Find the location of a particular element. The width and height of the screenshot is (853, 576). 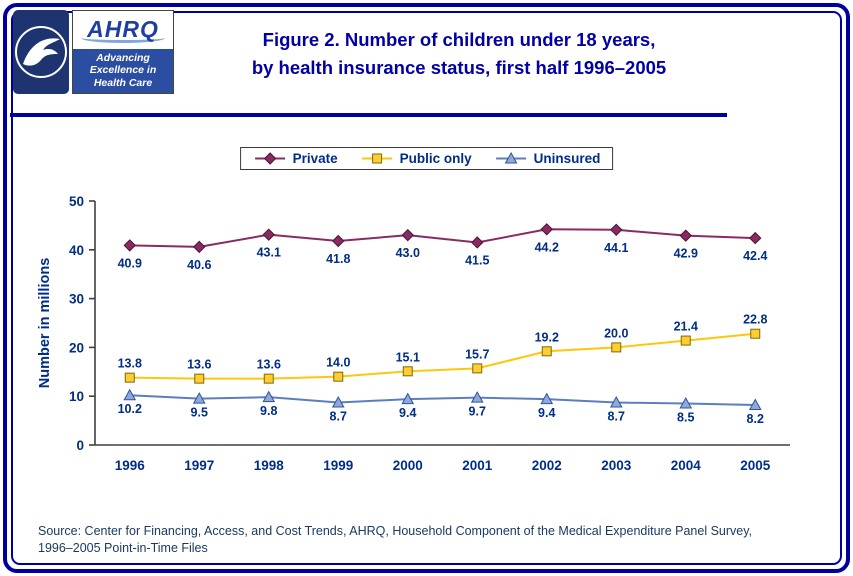

x-tick-label: 1997 is located at coordinates (199, 465).